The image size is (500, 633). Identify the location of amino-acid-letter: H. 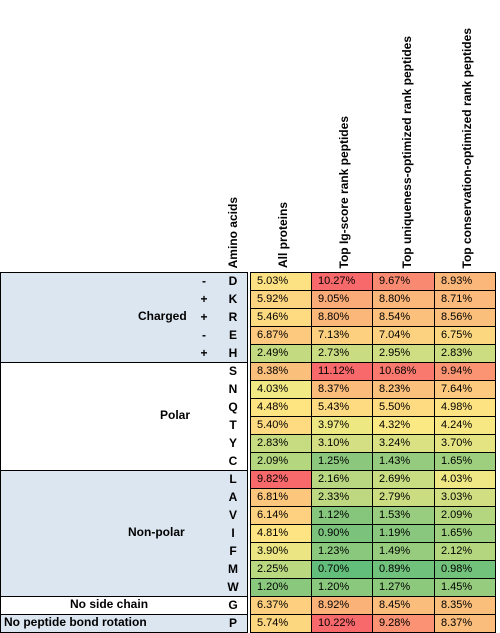
(233, 353).